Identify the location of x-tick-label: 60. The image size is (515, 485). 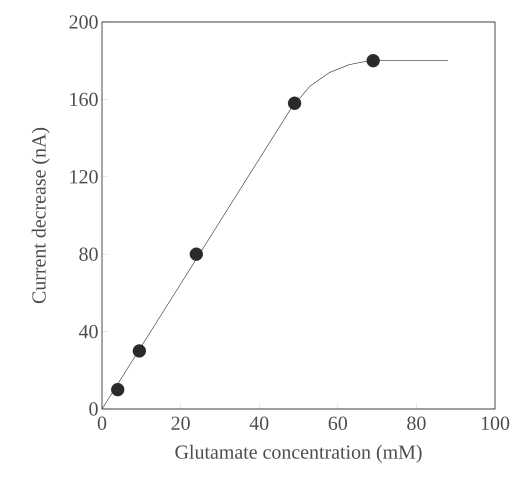
(338, 423).